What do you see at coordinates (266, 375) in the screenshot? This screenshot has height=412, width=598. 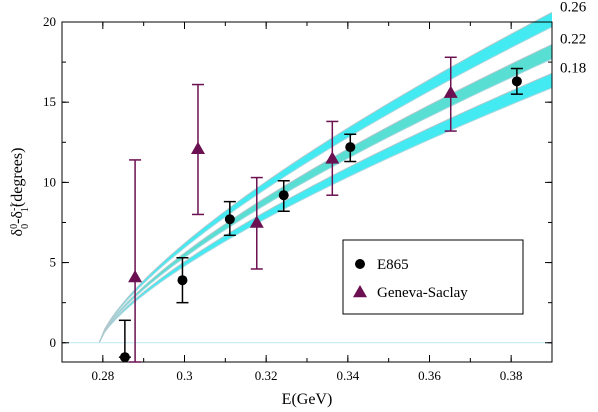 I see `x-tick-label: 0.32` at bounding box center [266, 375].